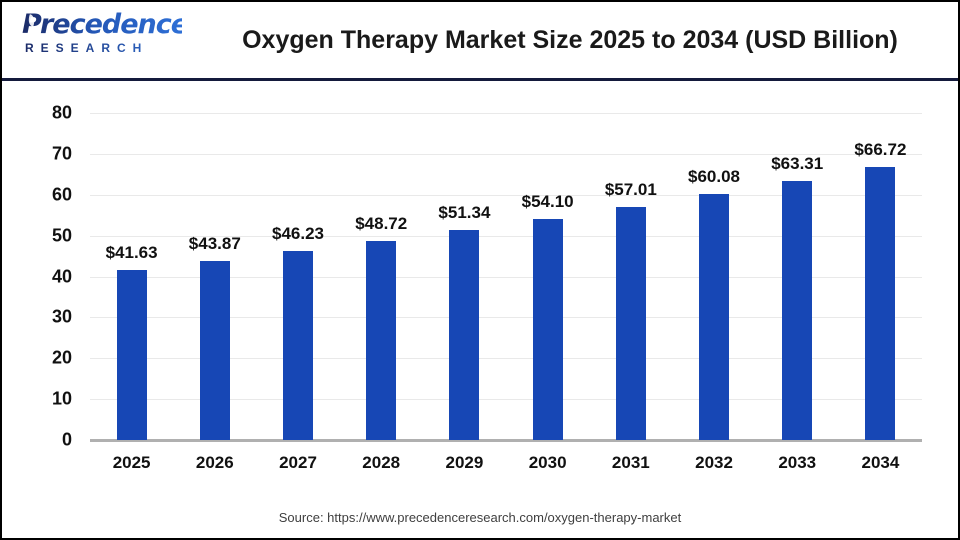  I want to click on y-axis-tick-label: 30, so click(61, 316).